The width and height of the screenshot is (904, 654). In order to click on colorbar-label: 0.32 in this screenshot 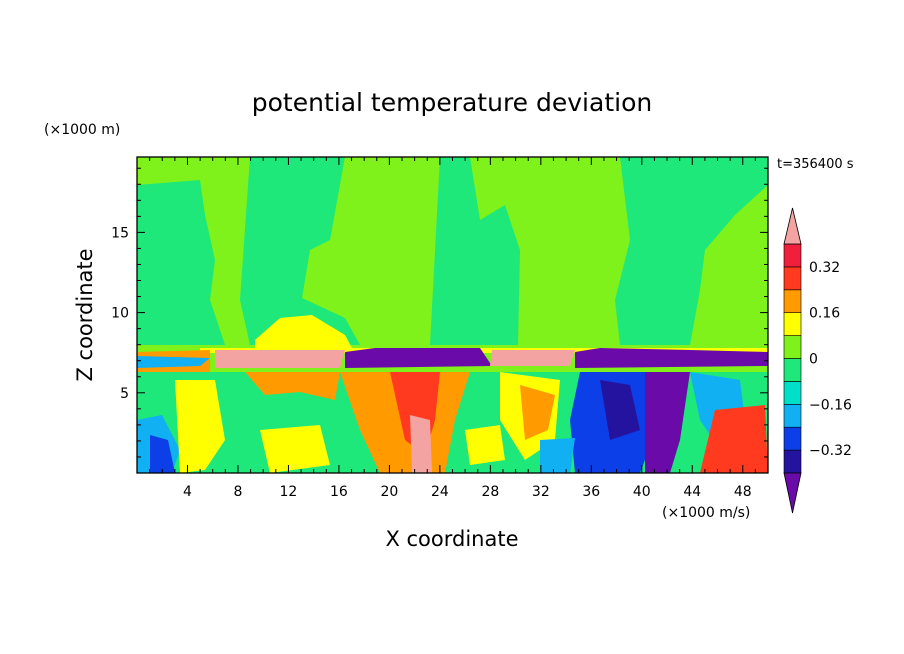, I will do `click(824, 268)`.